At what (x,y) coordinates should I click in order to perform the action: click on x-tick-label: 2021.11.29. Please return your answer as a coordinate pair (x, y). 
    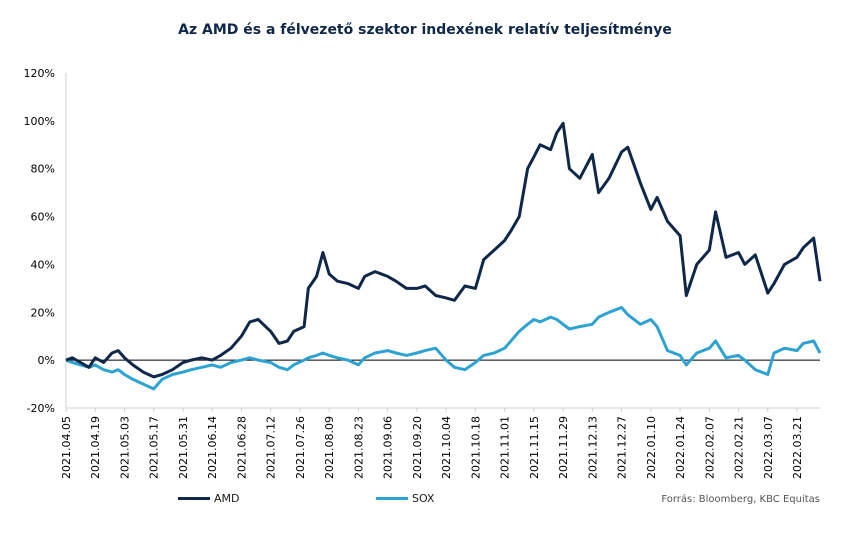
    Looking at the image, I should click on (563, 447).